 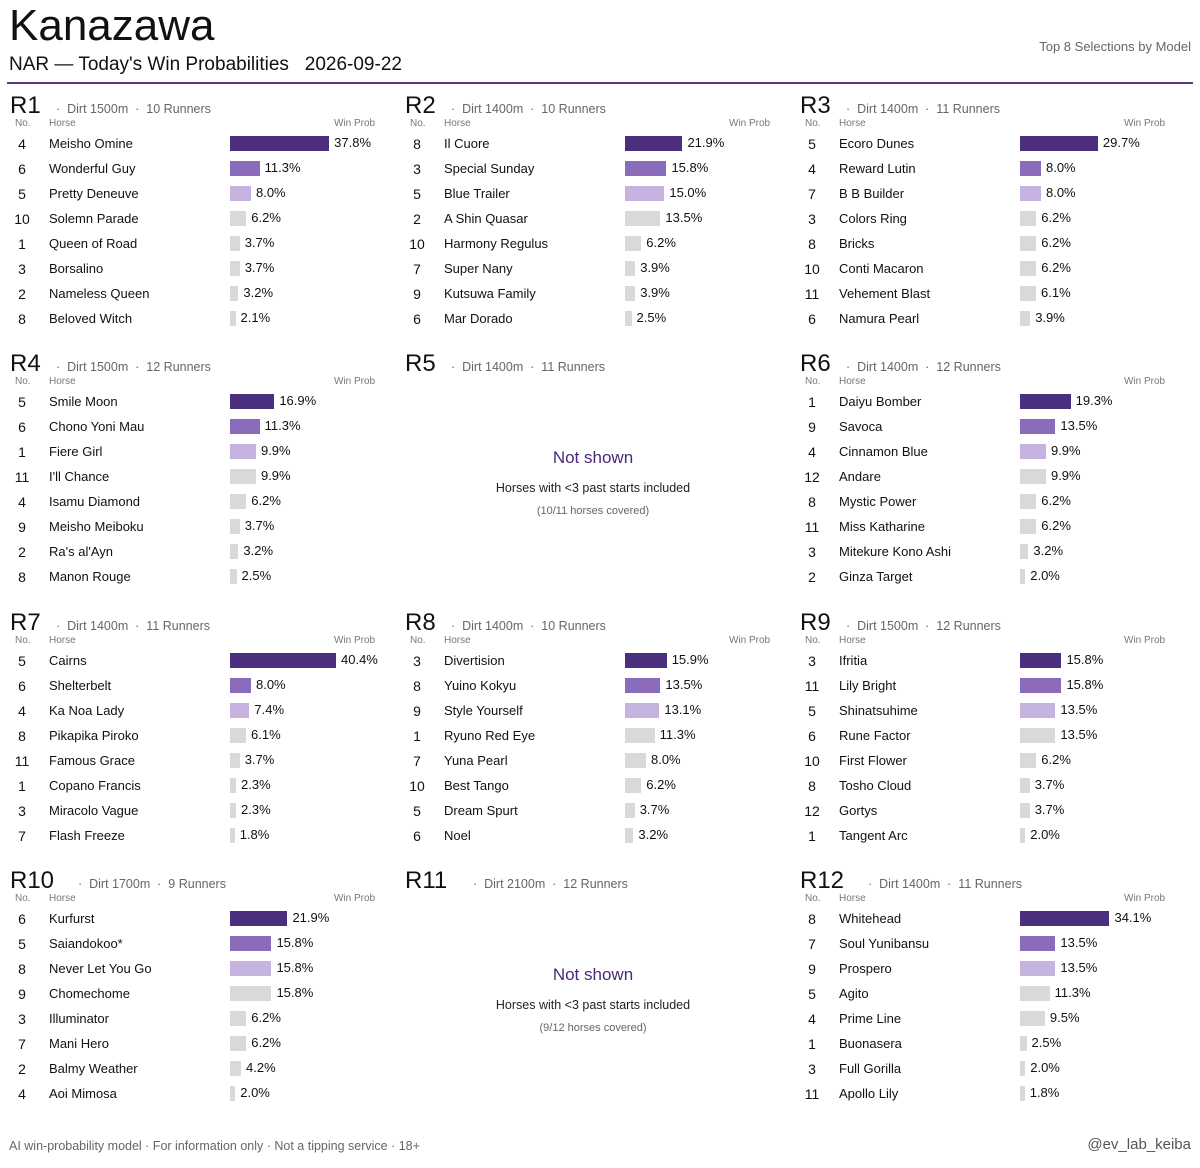 I want to click on runner-row: 5 Saiandokoo* 15.8%, so click(x=198, y=945).